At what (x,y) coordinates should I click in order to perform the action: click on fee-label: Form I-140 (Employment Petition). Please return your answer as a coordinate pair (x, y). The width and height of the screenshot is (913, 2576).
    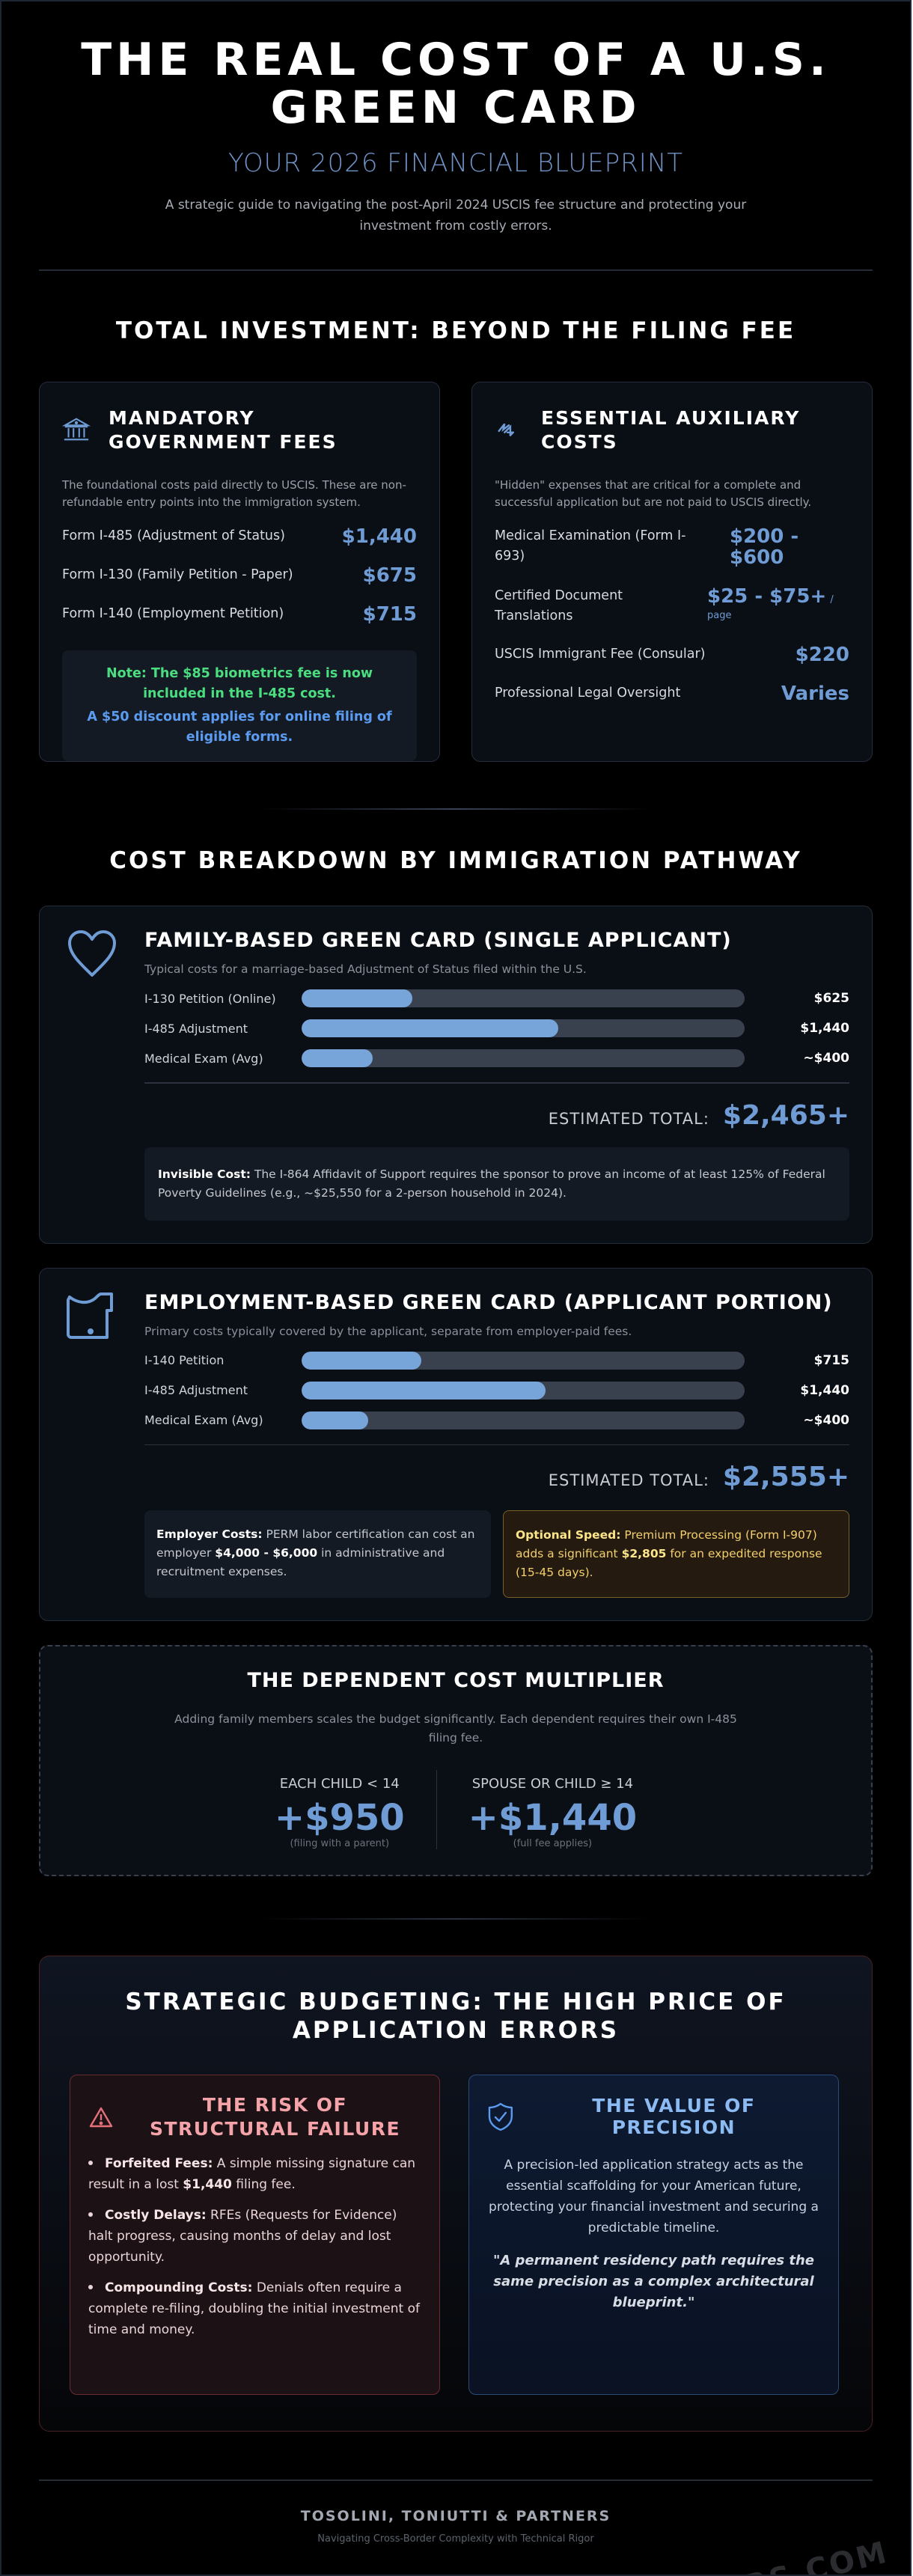
    Looking at the image, I should click on (173, 613).